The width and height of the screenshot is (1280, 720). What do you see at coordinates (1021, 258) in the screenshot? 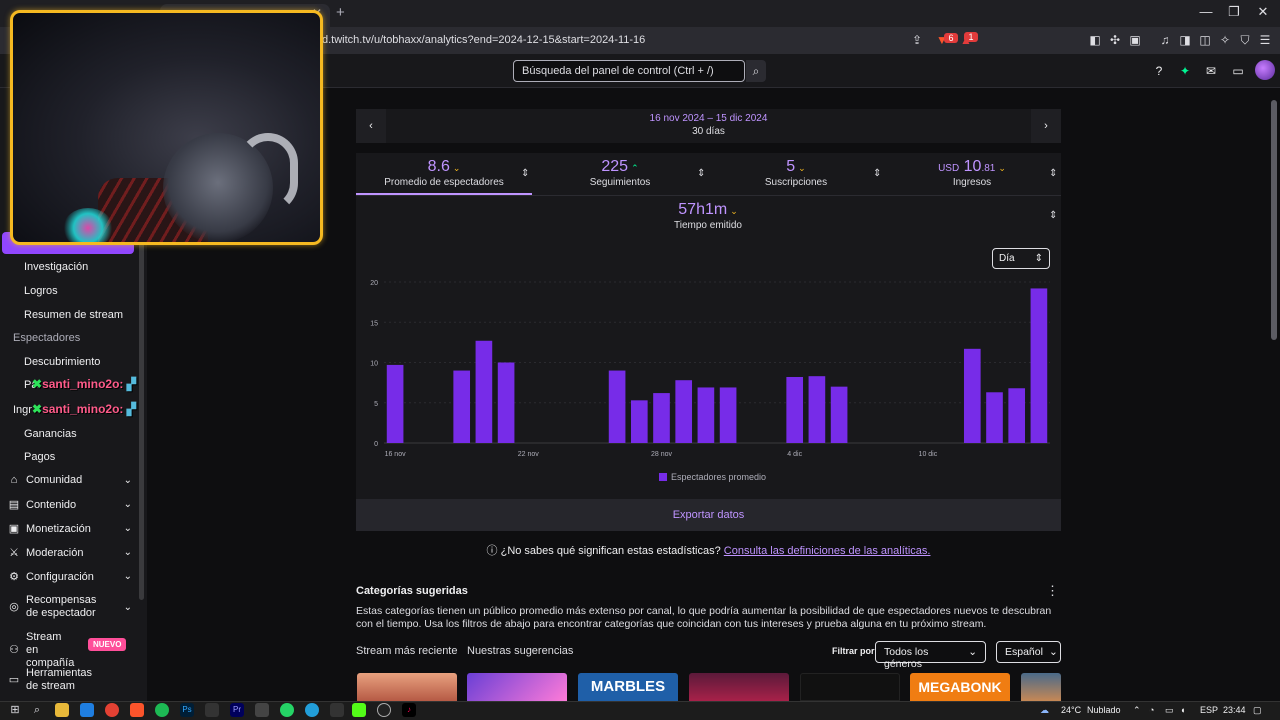
I see `period-select: Día ⇕` at bounding box center [1021, 258].